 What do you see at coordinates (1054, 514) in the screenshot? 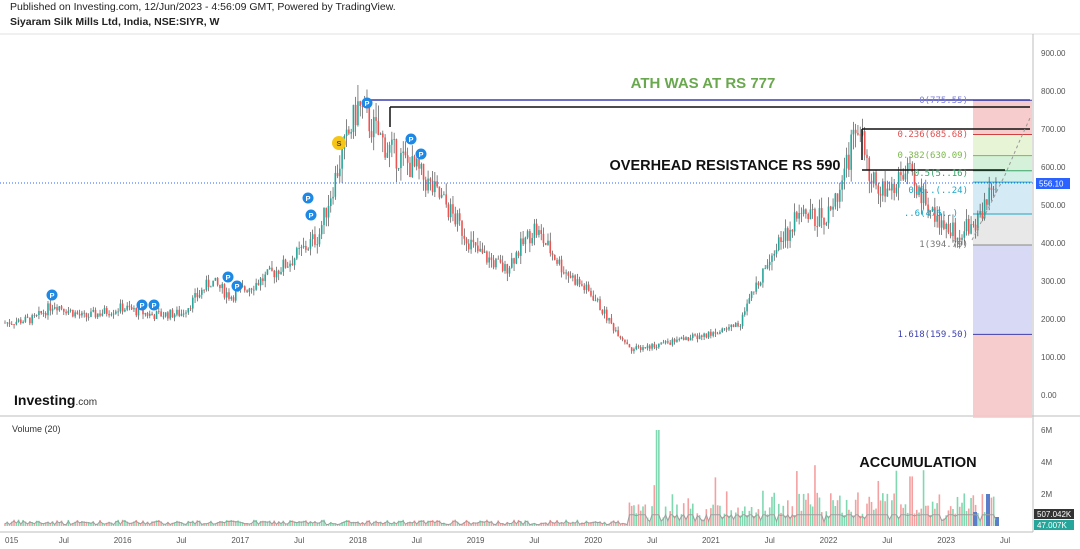
I see `volume-value-1: 507.042K` at bounding box center [1054, 514].